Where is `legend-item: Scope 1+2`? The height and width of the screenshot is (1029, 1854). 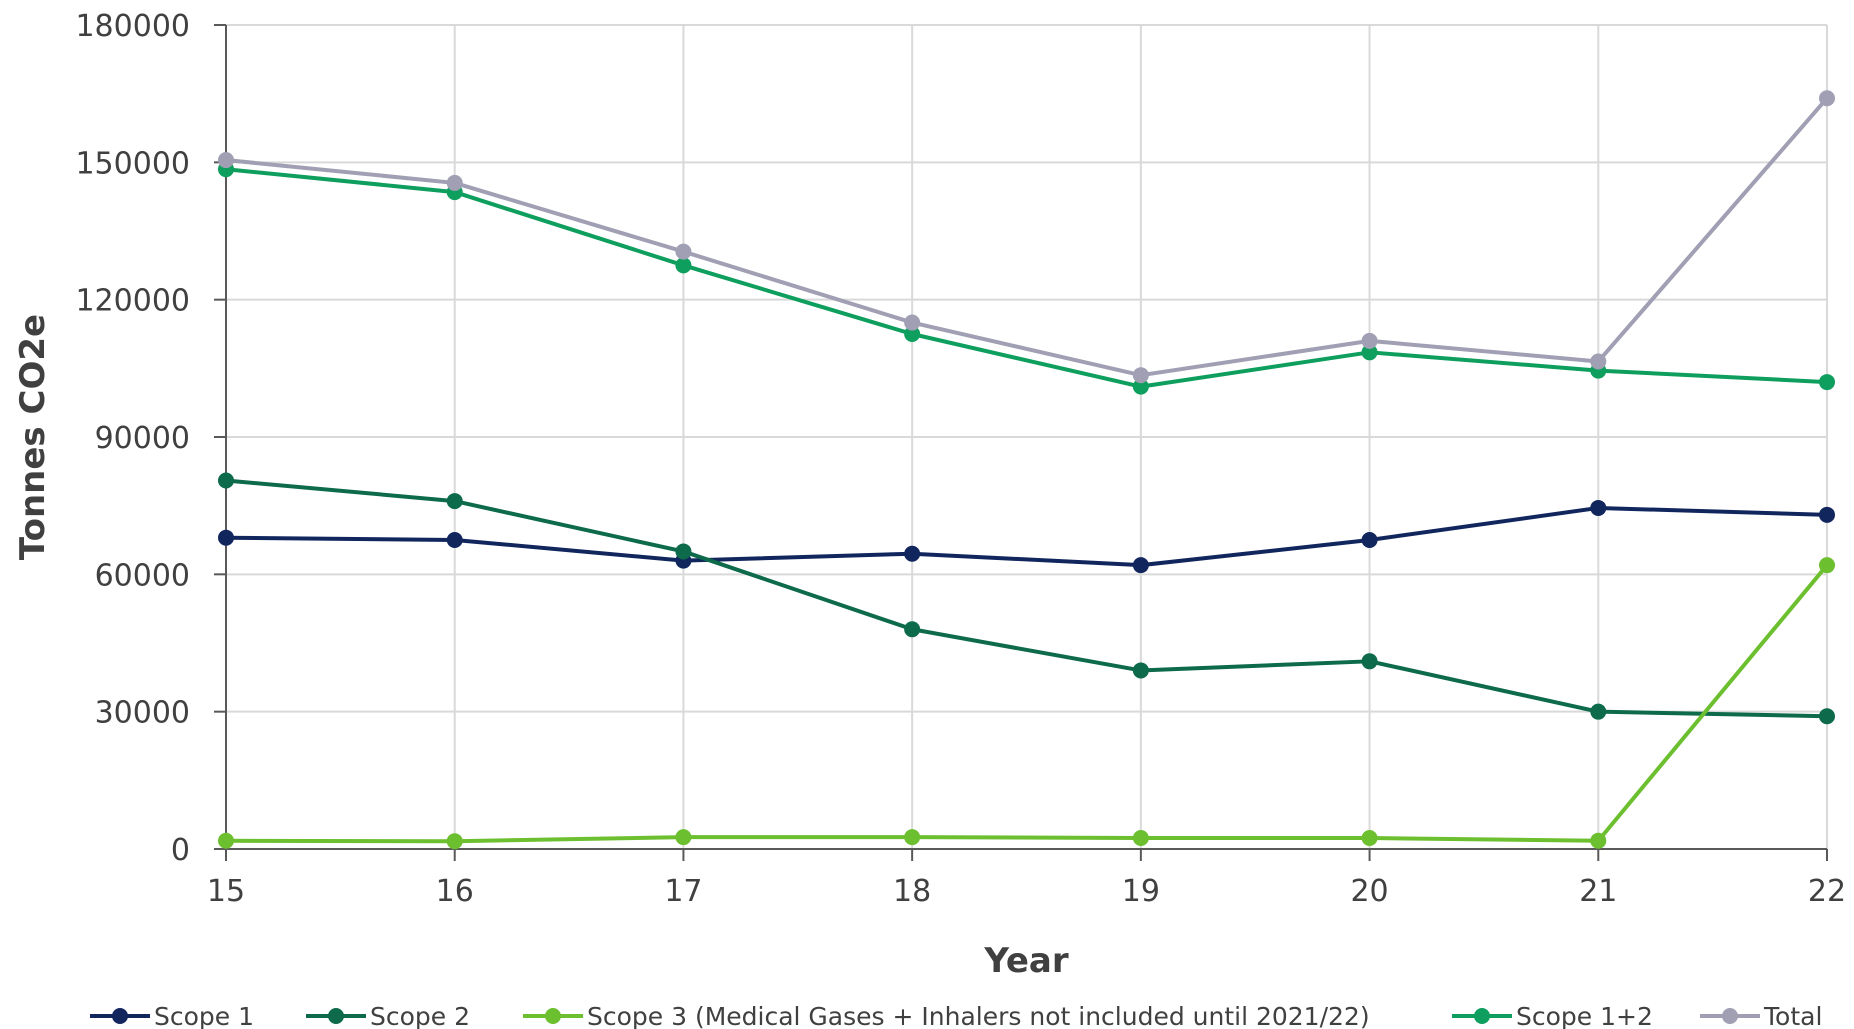 legend-item: Scope 1+2 is located at coordinates (1552, 1015).